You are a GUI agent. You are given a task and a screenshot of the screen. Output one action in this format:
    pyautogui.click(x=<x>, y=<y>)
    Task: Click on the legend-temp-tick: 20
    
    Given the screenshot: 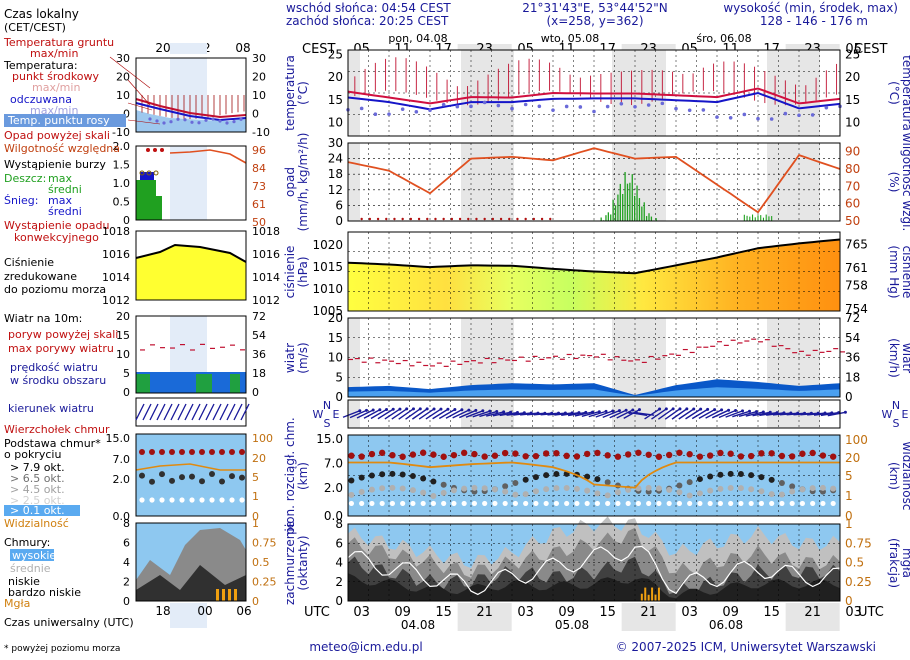 What is the action you would take?
    pyautogui.click(x=123, y=77)
    